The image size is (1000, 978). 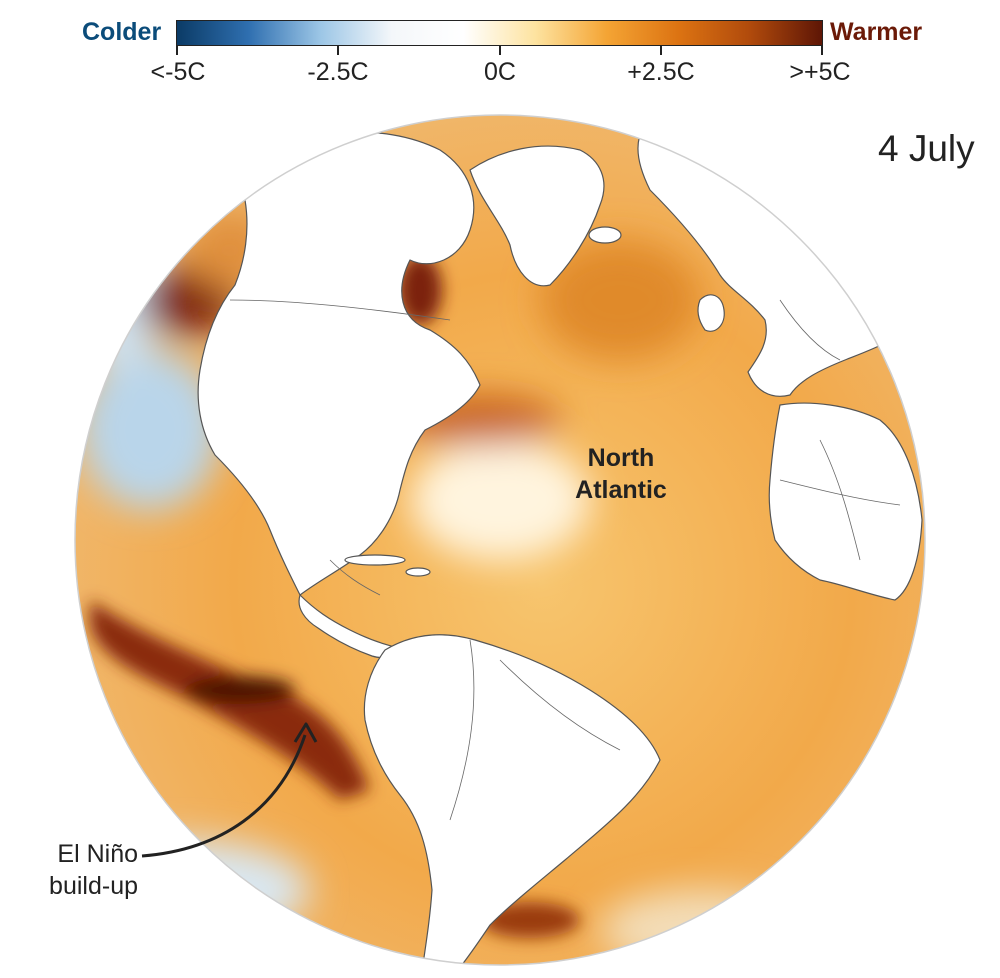 What do you see at coordinates (240, 690) in the screenshot?
I see `el-nino-core` at bounding box center [240, 690].